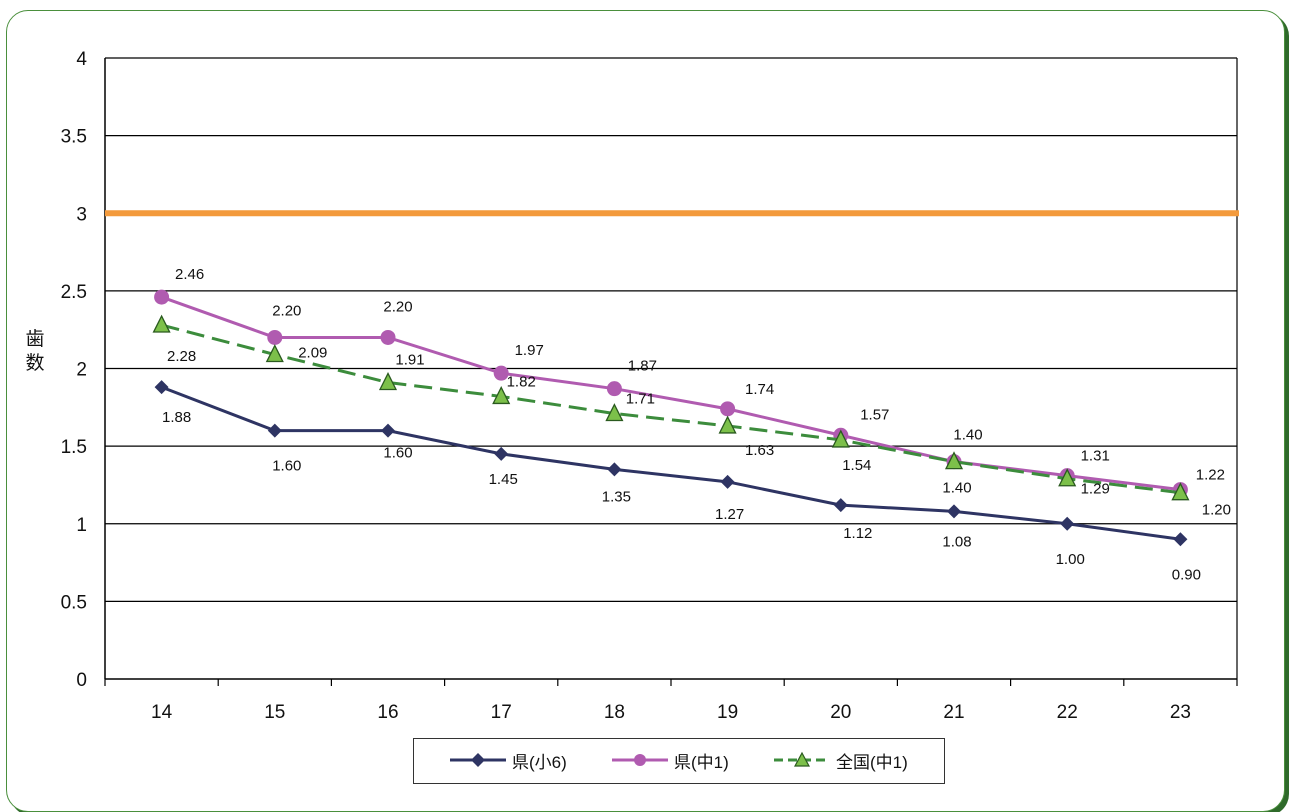  What do you see at coordinates (521, 381) in the screenshot?
I see `data-label: 1.82` at bounding box center [521, 381].